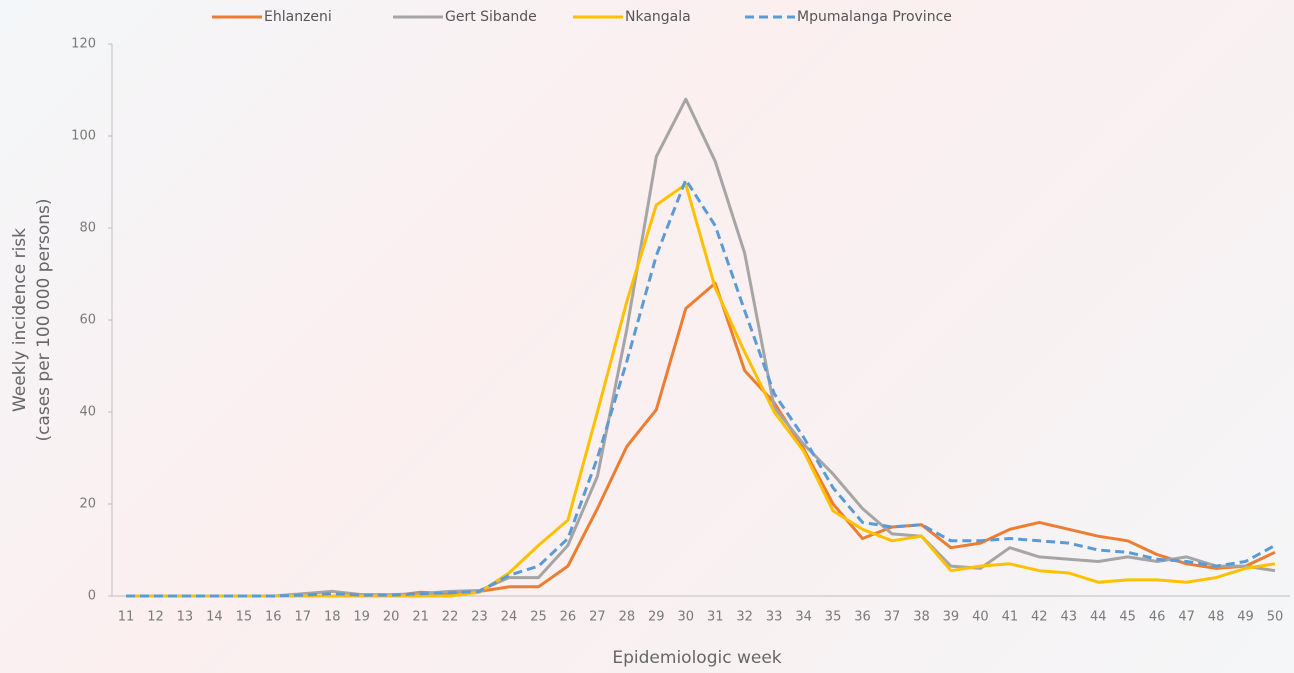 This screenshot has height=673, width=1294. What do you see at coordinates (715, 617) in the screenshot?
I see `x-tick-label: 31` at bounding box center [715, 617].